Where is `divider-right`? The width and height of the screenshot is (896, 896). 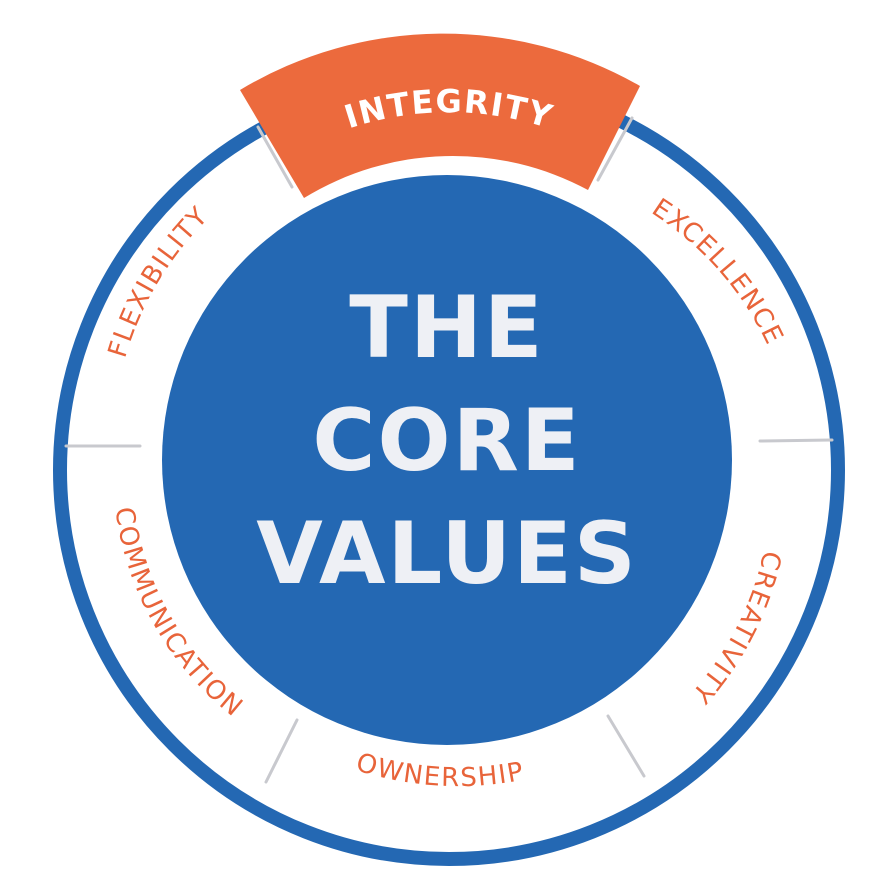
divider-right is located at coordinates (796, 440).